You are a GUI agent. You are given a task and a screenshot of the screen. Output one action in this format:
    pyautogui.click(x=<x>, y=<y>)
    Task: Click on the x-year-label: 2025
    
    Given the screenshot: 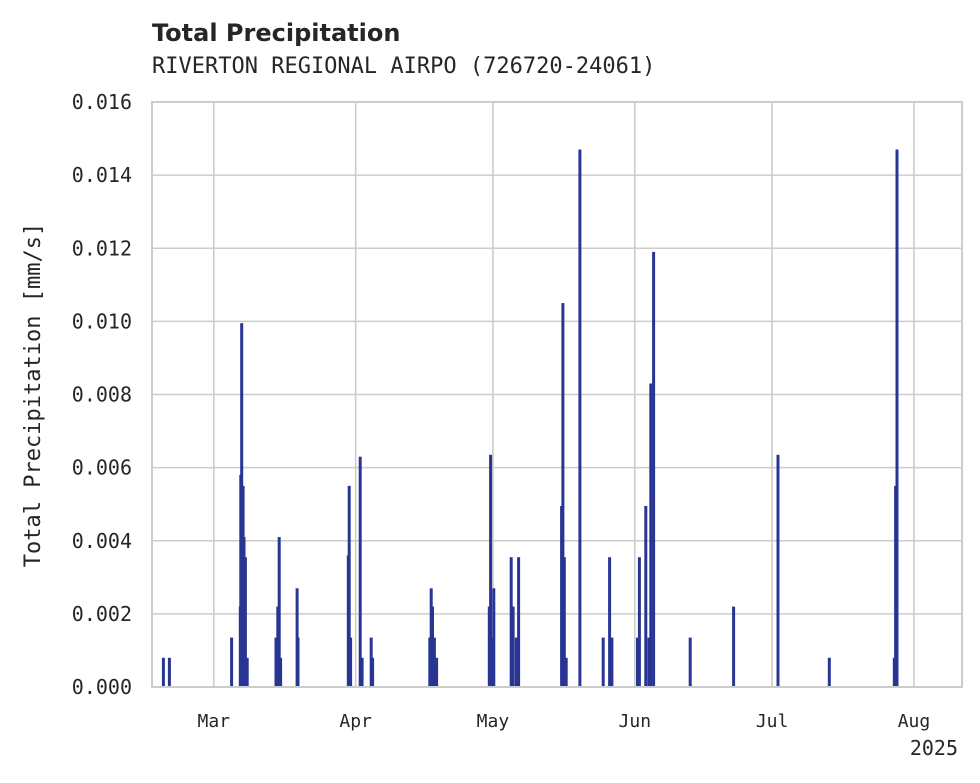 What is the action you would take?
    pyautogui.click(x=934, y=748)
    